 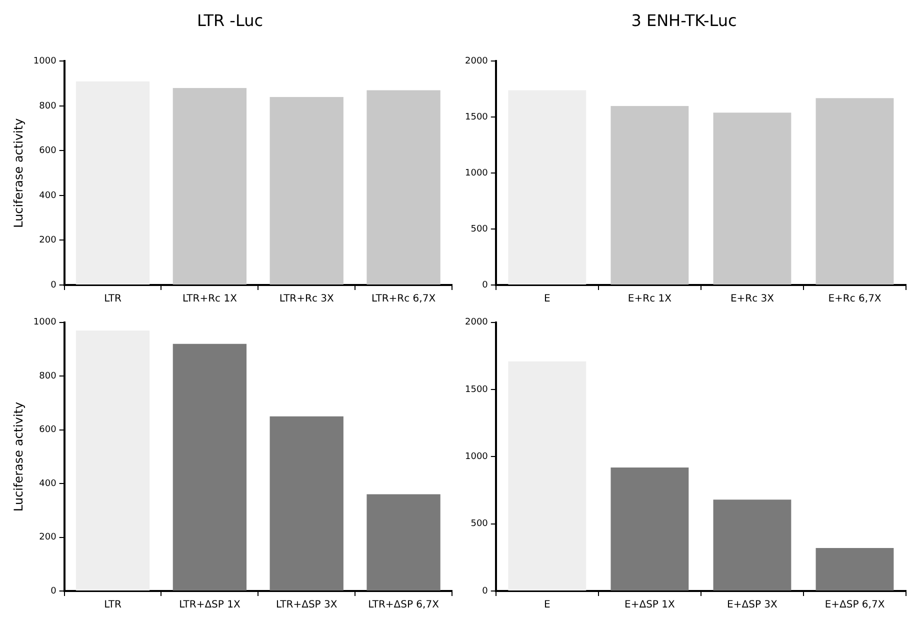 What do you see at coordinates (649, 605) in the screenshot?
I see `x-tick-label: E+ΔSP 1X` at bounding box center [649, 605].